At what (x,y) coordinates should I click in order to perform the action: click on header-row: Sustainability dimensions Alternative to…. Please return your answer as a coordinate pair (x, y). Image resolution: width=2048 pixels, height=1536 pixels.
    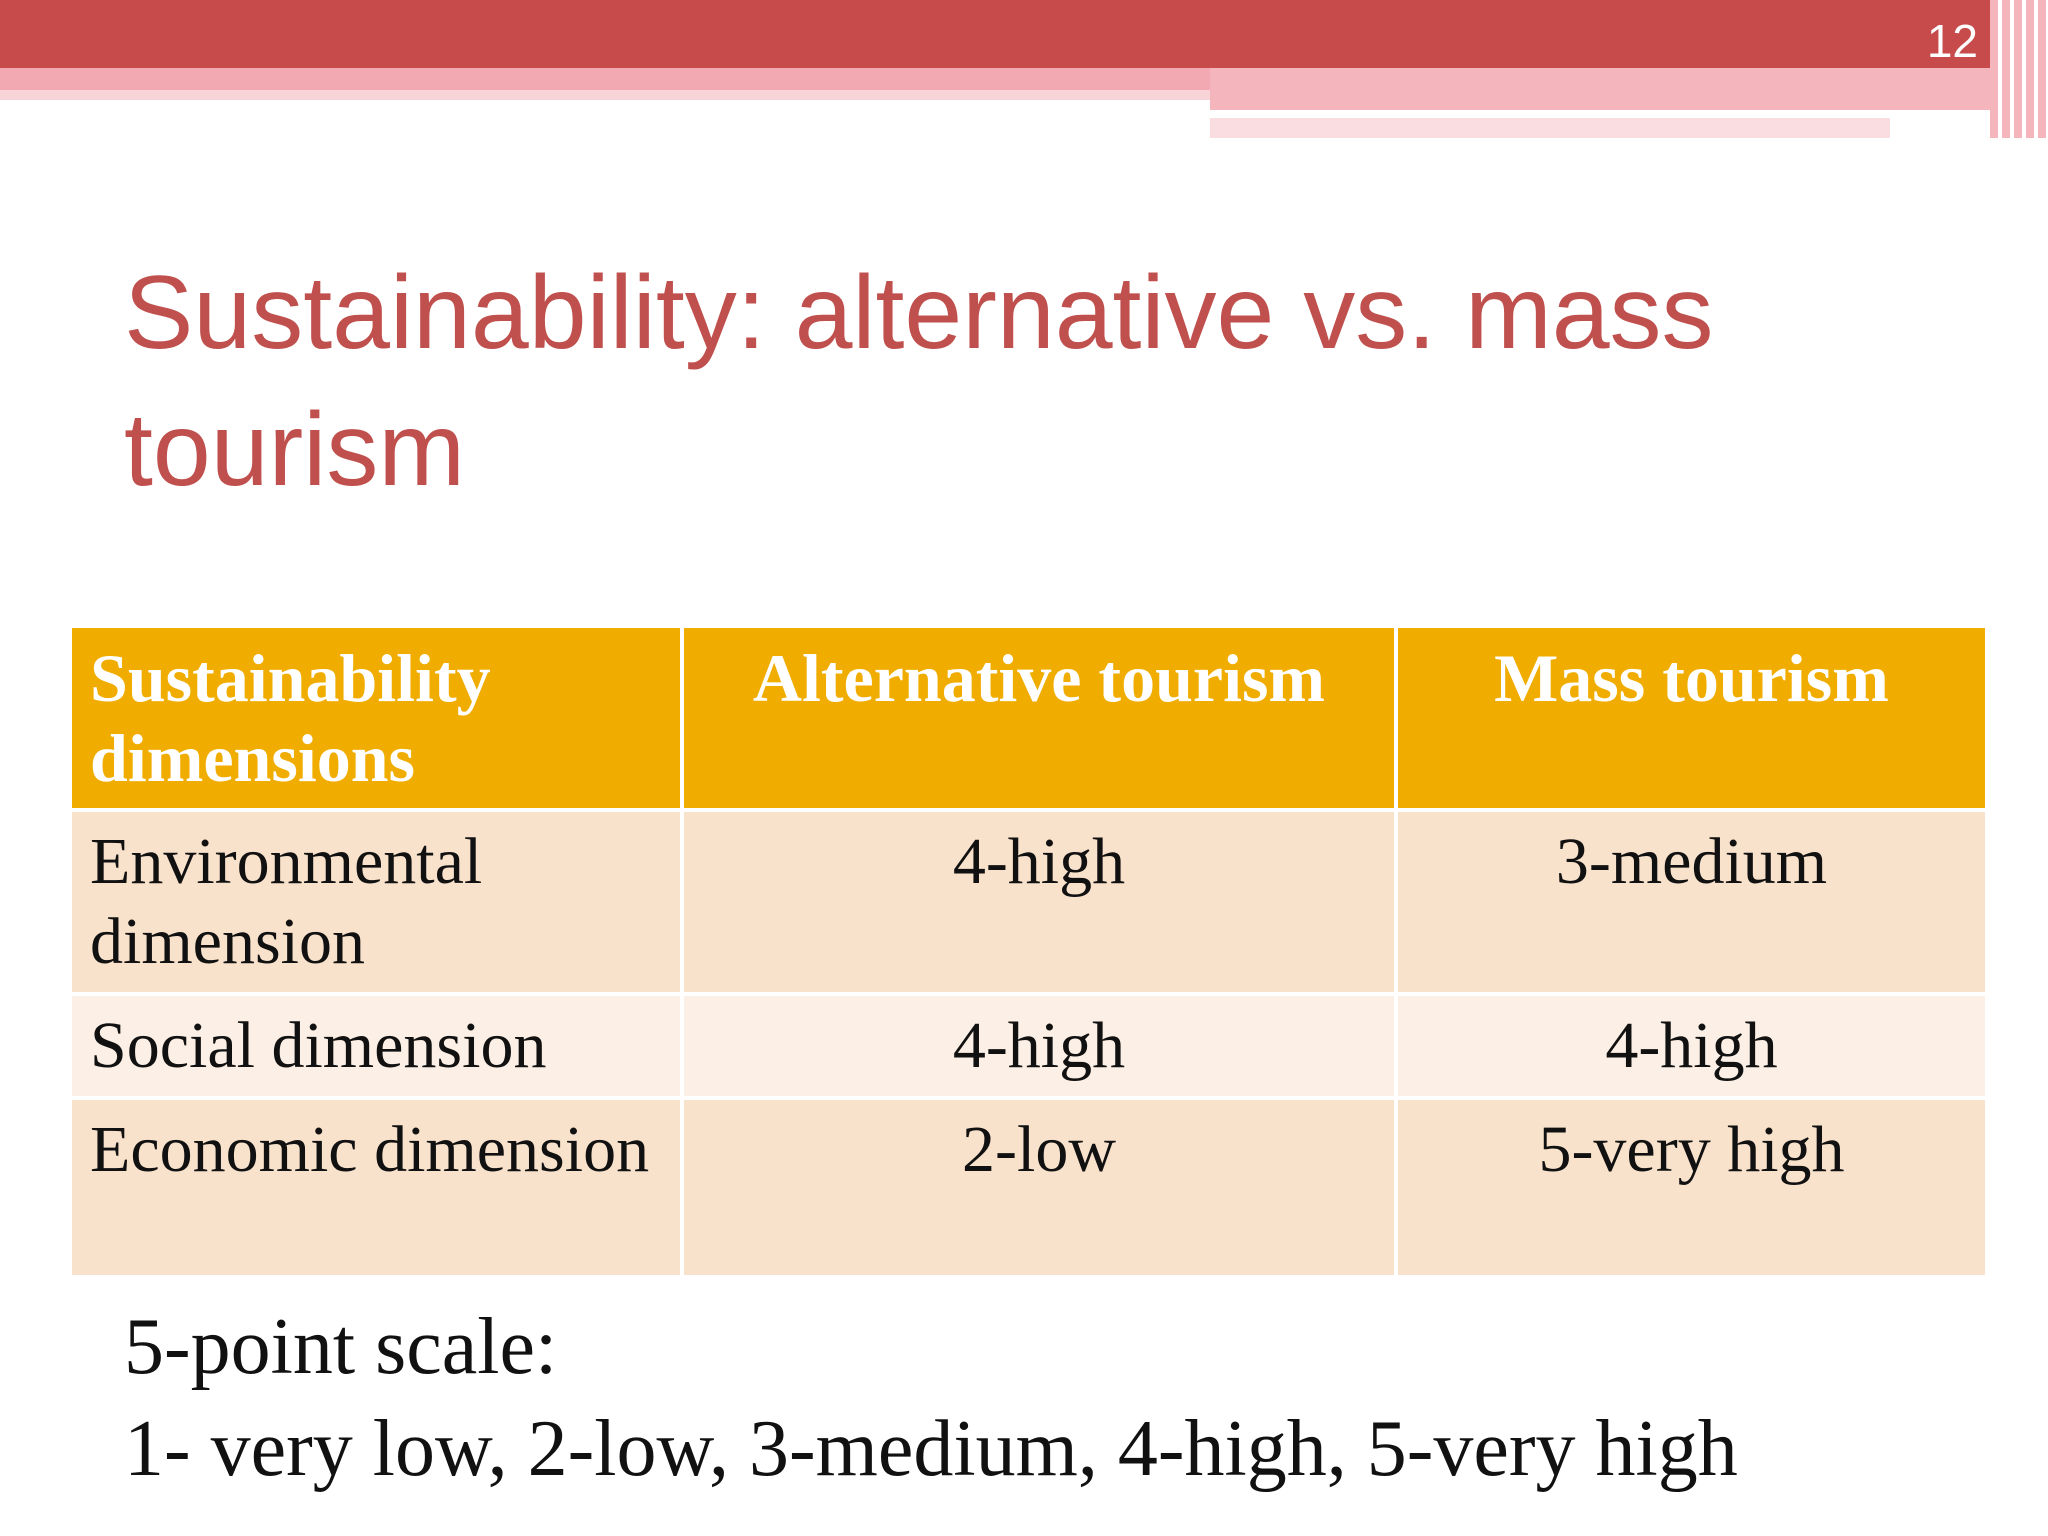
    Looking at the image, I should click on (1028, 718).